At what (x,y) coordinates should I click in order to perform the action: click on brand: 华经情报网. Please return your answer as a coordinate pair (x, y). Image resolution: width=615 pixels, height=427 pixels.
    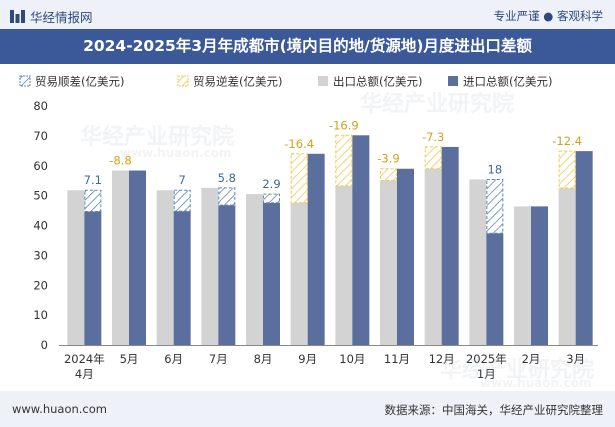
    Looking at the image, I should click on (51, 16).